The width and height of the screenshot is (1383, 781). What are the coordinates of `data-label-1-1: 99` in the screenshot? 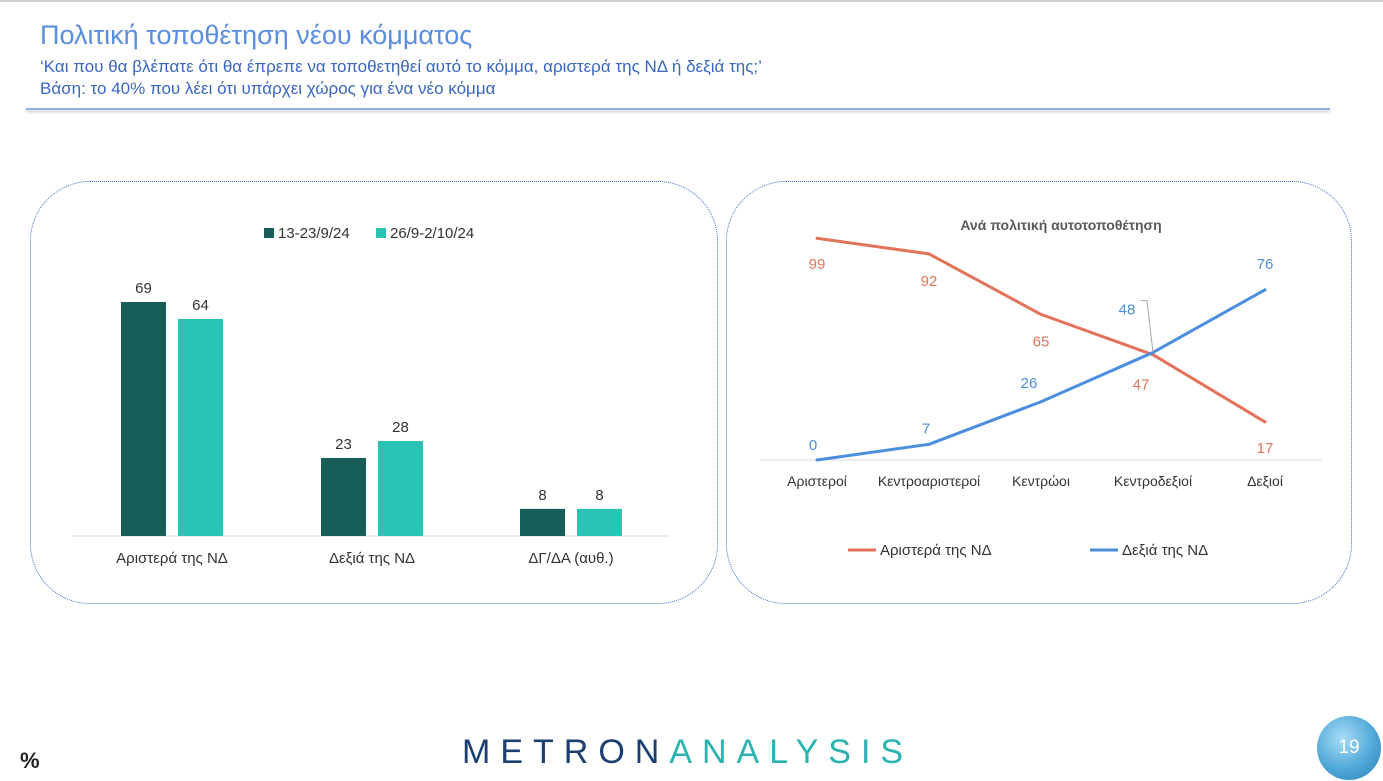 It's located at (817, 264).